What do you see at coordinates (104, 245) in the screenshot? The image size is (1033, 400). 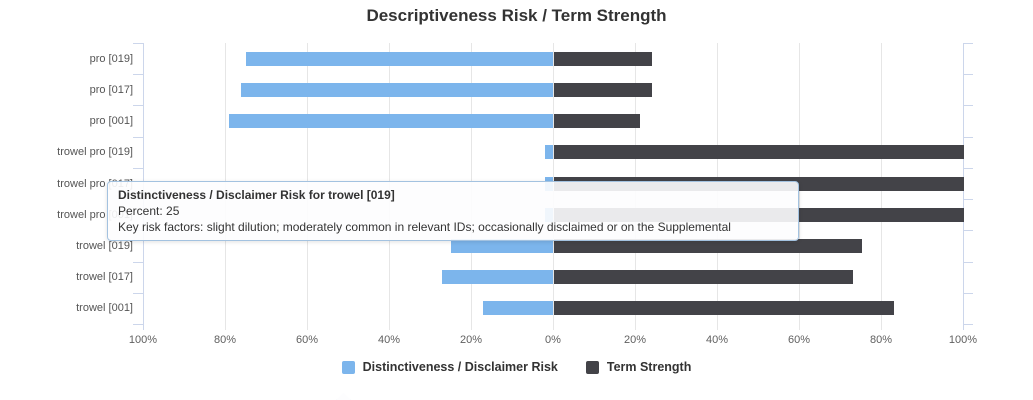 I see `category-label: trowel [019]` at bounding box center [104, 245].